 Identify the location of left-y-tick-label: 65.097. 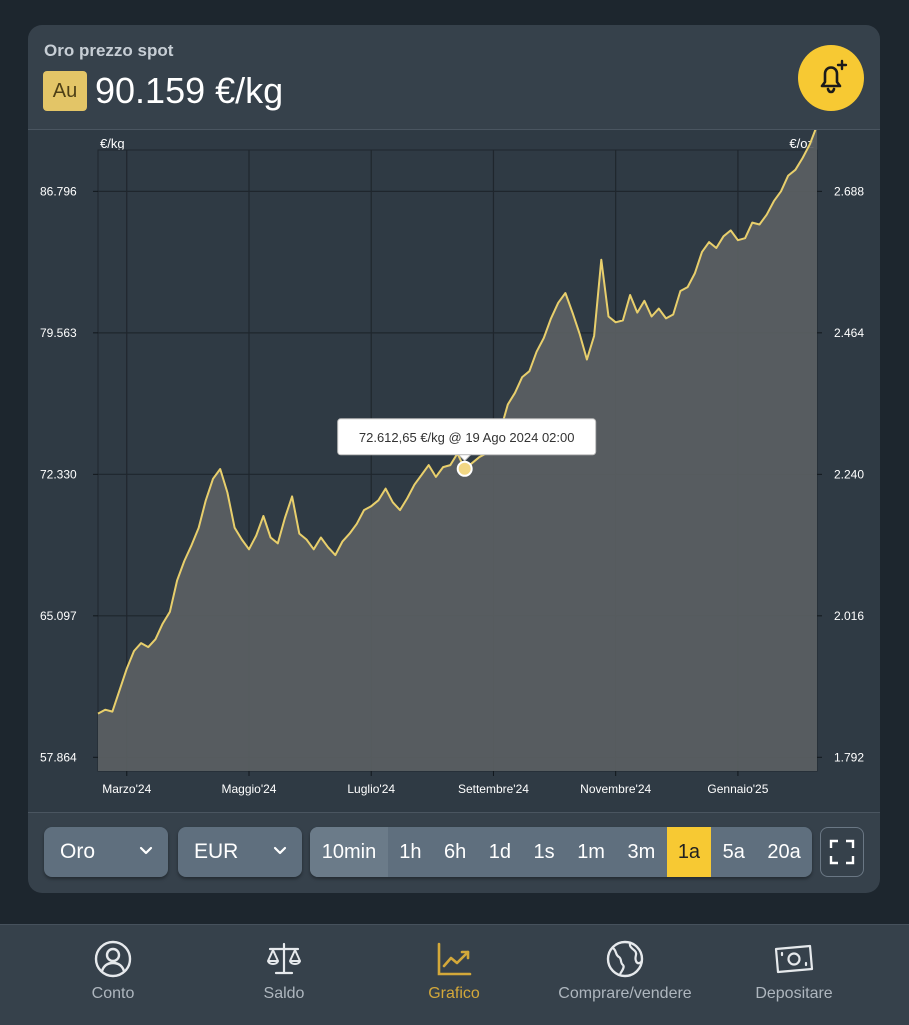
(58, 616).